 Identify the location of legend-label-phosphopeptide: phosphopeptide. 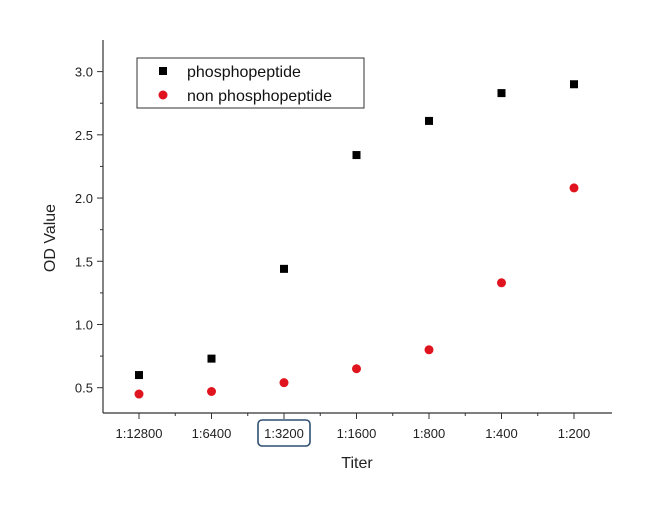
(244, 72).